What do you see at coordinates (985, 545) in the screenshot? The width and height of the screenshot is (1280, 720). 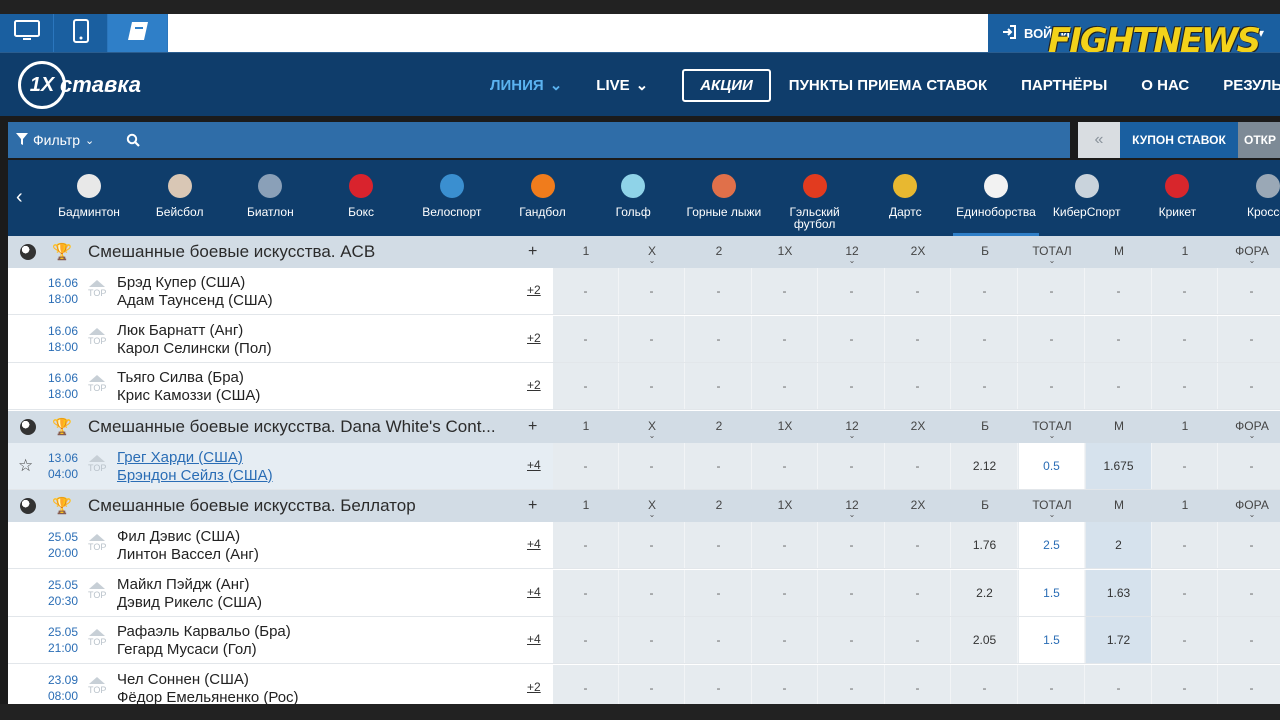 I see `odds-cell: 1.76` at bounding box center [985, 545].